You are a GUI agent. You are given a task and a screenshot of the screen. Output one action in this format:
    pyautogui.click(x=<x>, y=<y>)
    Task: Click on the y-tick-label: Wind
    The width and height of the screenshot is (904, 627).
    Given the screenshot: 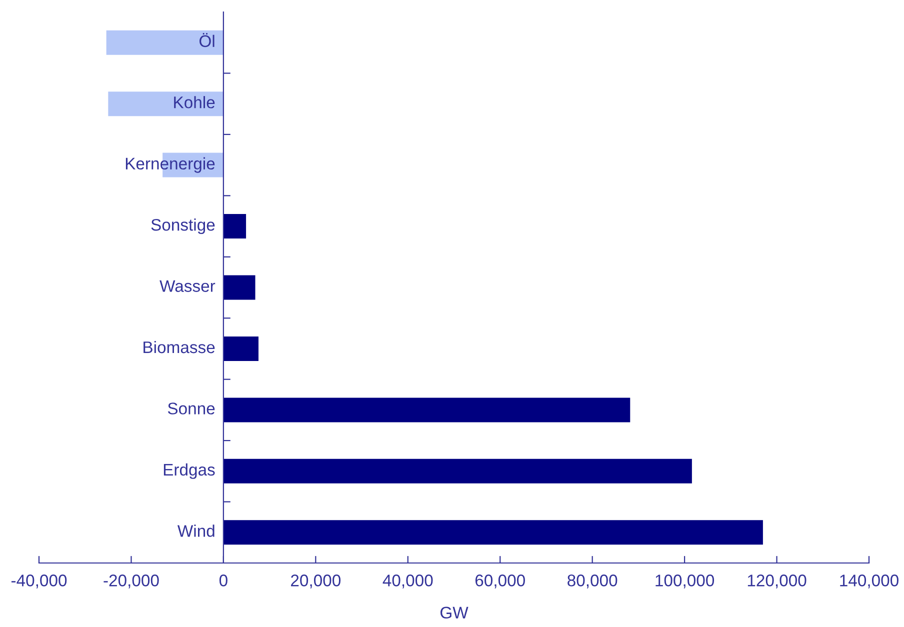 What is the action you would take?
    pyautogui.click(x=195, y=530)
    